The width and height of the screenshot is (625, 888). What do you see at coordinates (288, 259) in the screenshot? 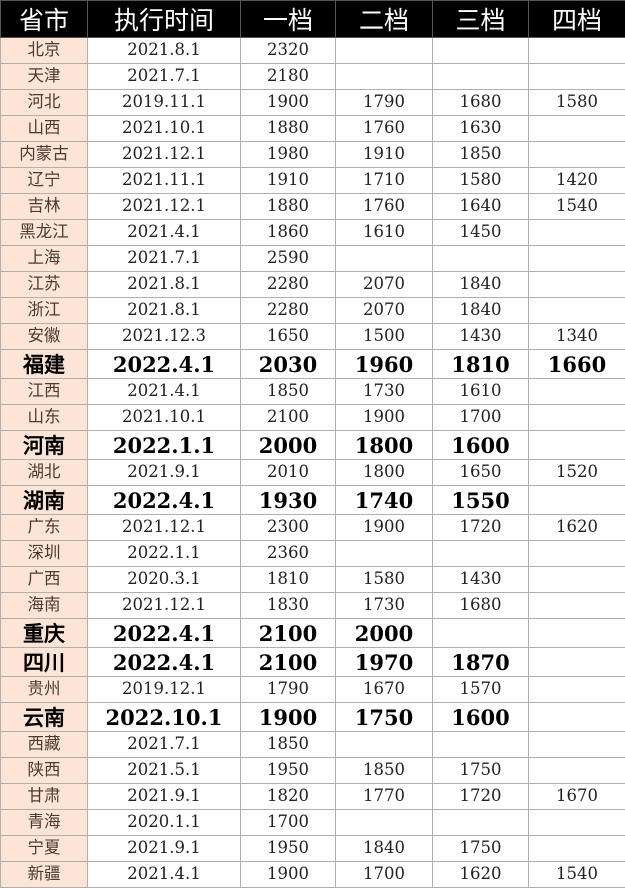
I see `tier1-cell: 2590` at bounding box center [288, 259].